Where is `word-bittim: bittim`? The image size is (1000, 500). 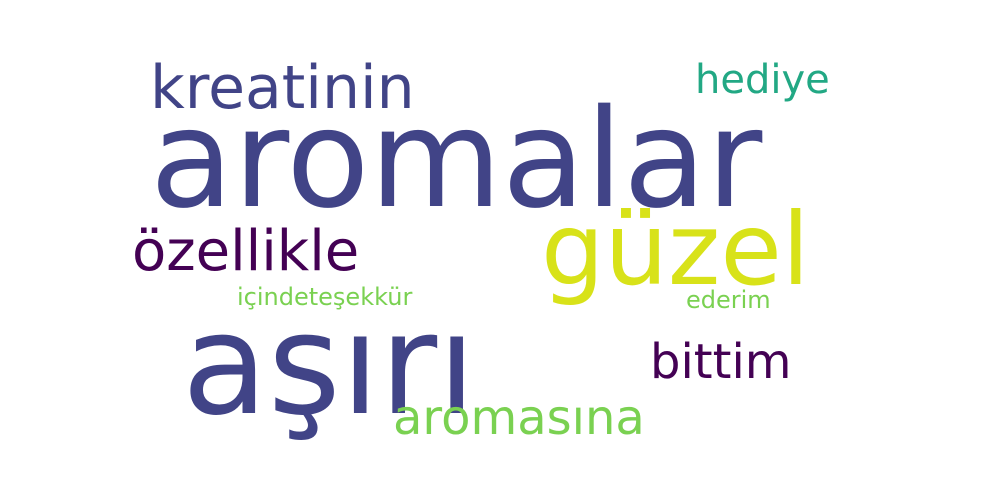
word-bittim: bittim is located at coordinates (721, 362).